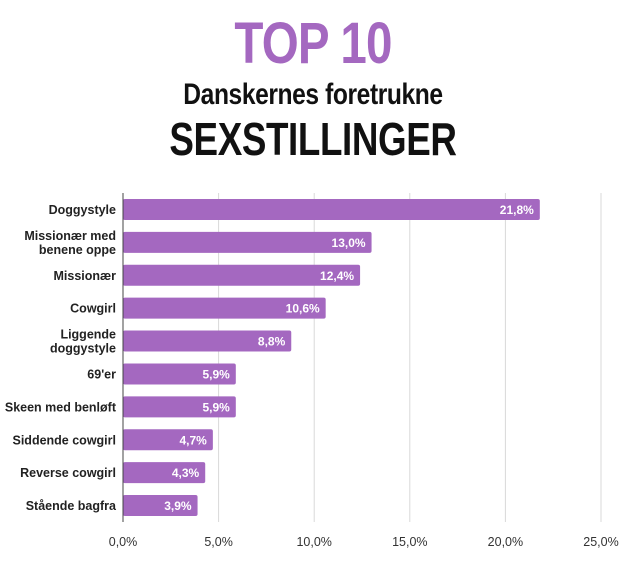  Describe the element at coordinates (93, 309) in the screenshot. I see `category-label: Cowgirl` at that location.